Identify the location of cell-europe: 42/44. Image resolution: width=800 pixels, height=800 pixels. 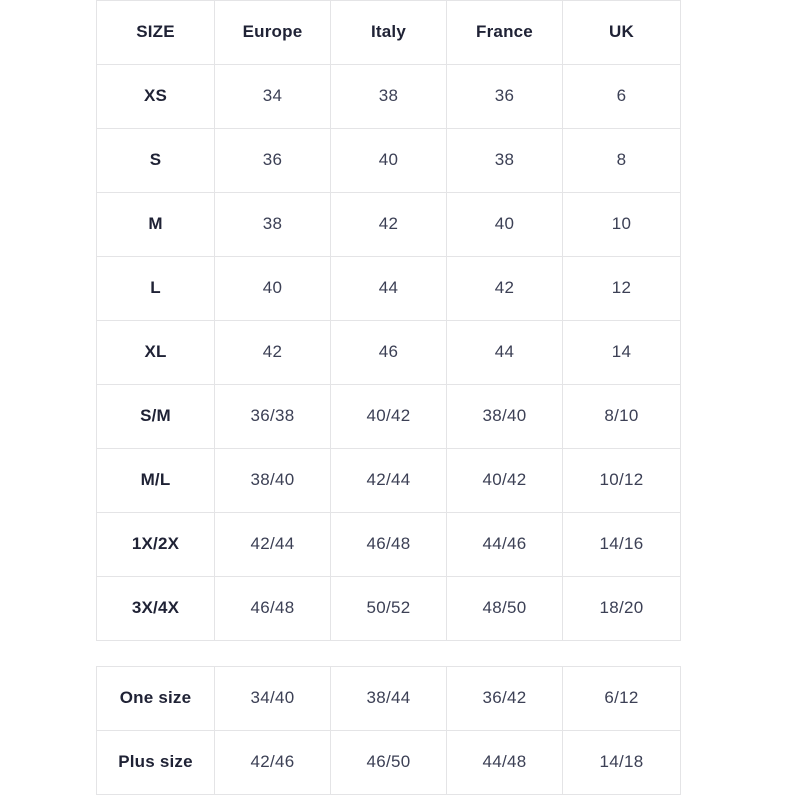
(272, 544).